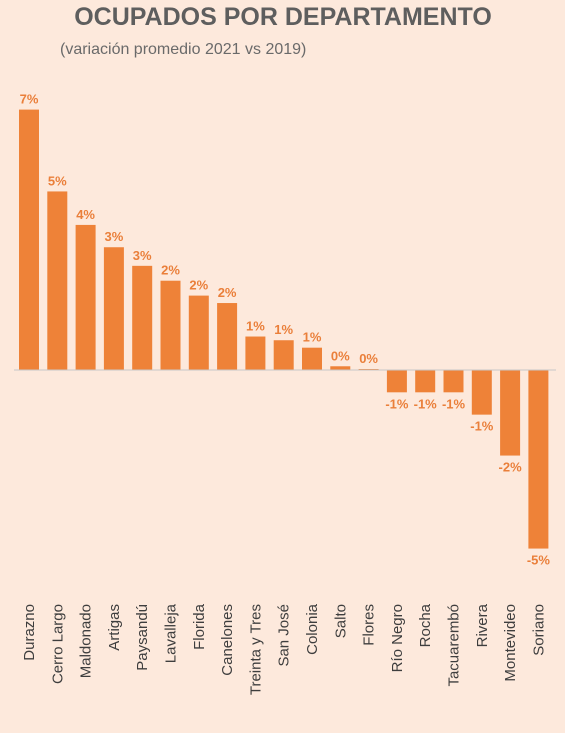  I want to click on data-label-18: -2%, so click(511, 467).